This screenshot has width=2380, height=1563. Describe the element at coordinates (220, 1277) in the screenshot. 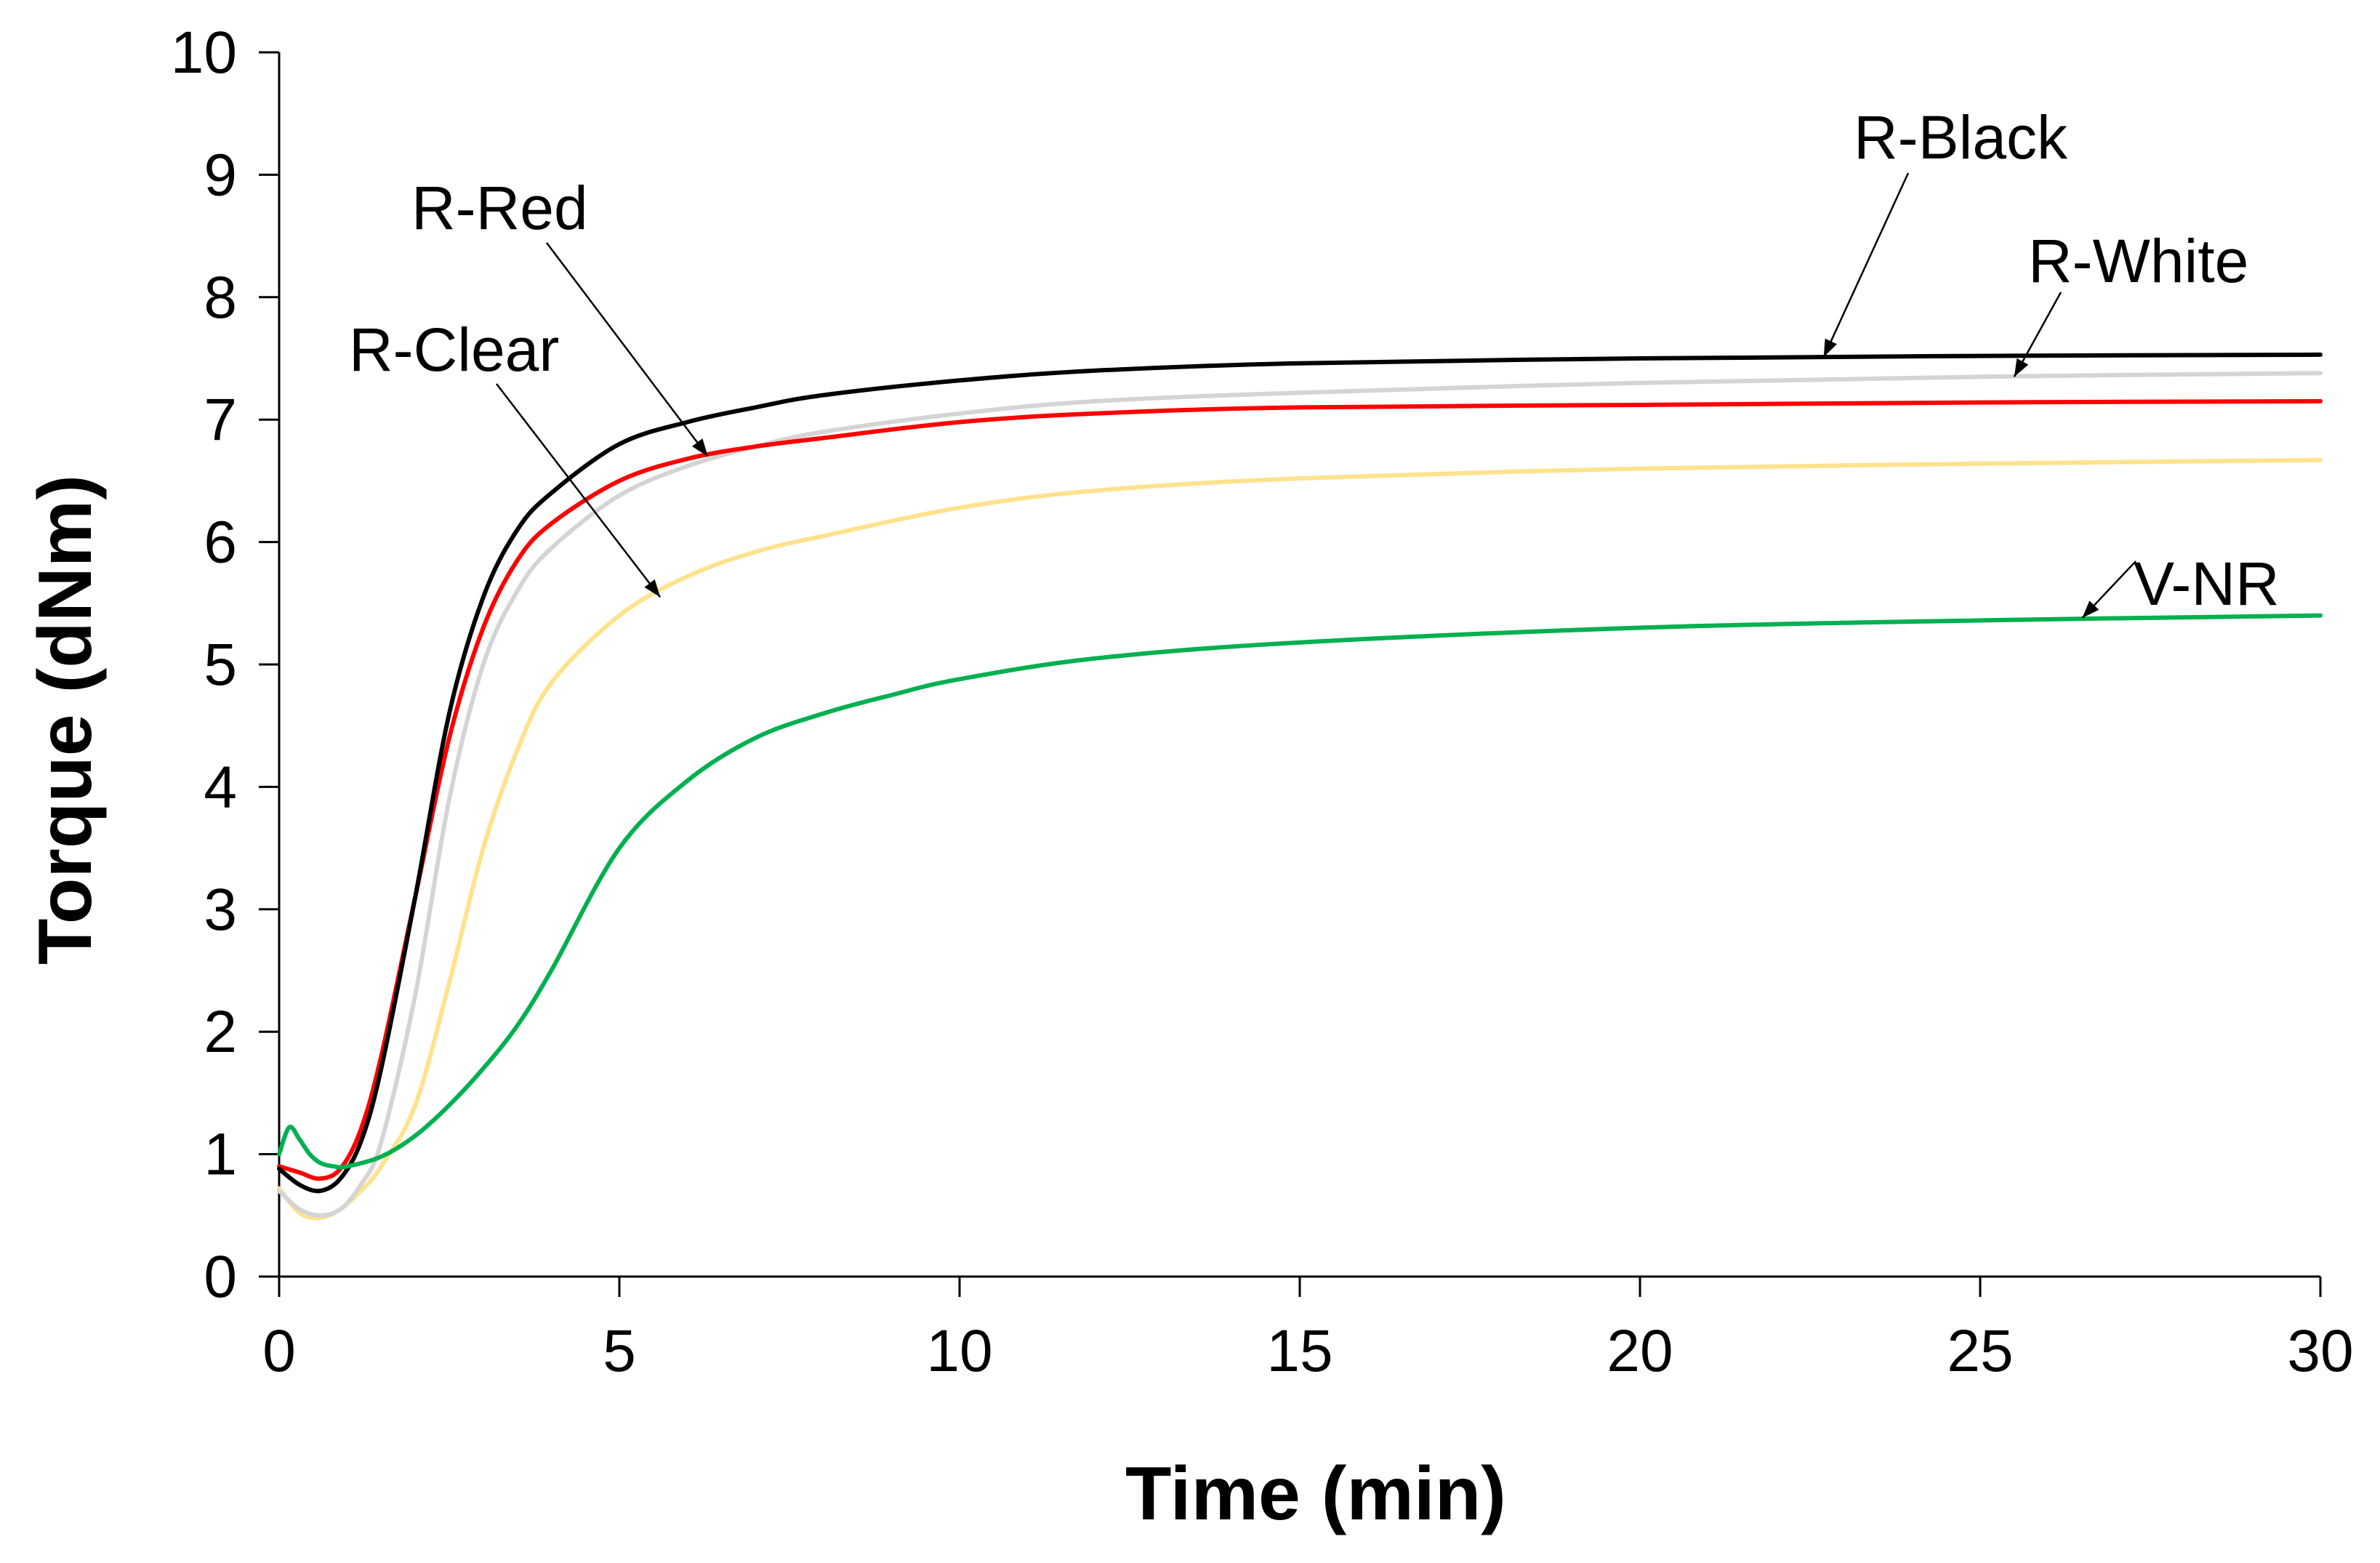

I see `y-tick-label: 0` at that location.